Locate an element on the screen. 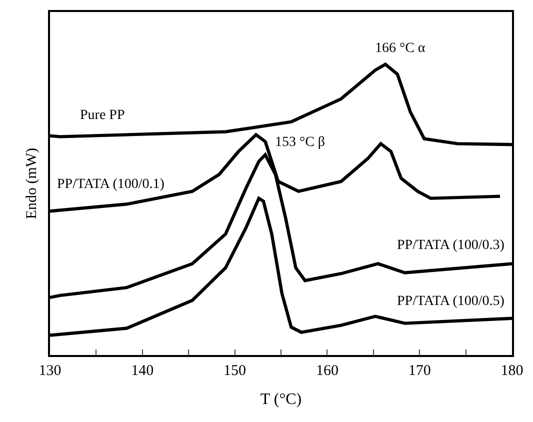  y-axis-title: Endo (mW) is located at coordinates (32, 184).